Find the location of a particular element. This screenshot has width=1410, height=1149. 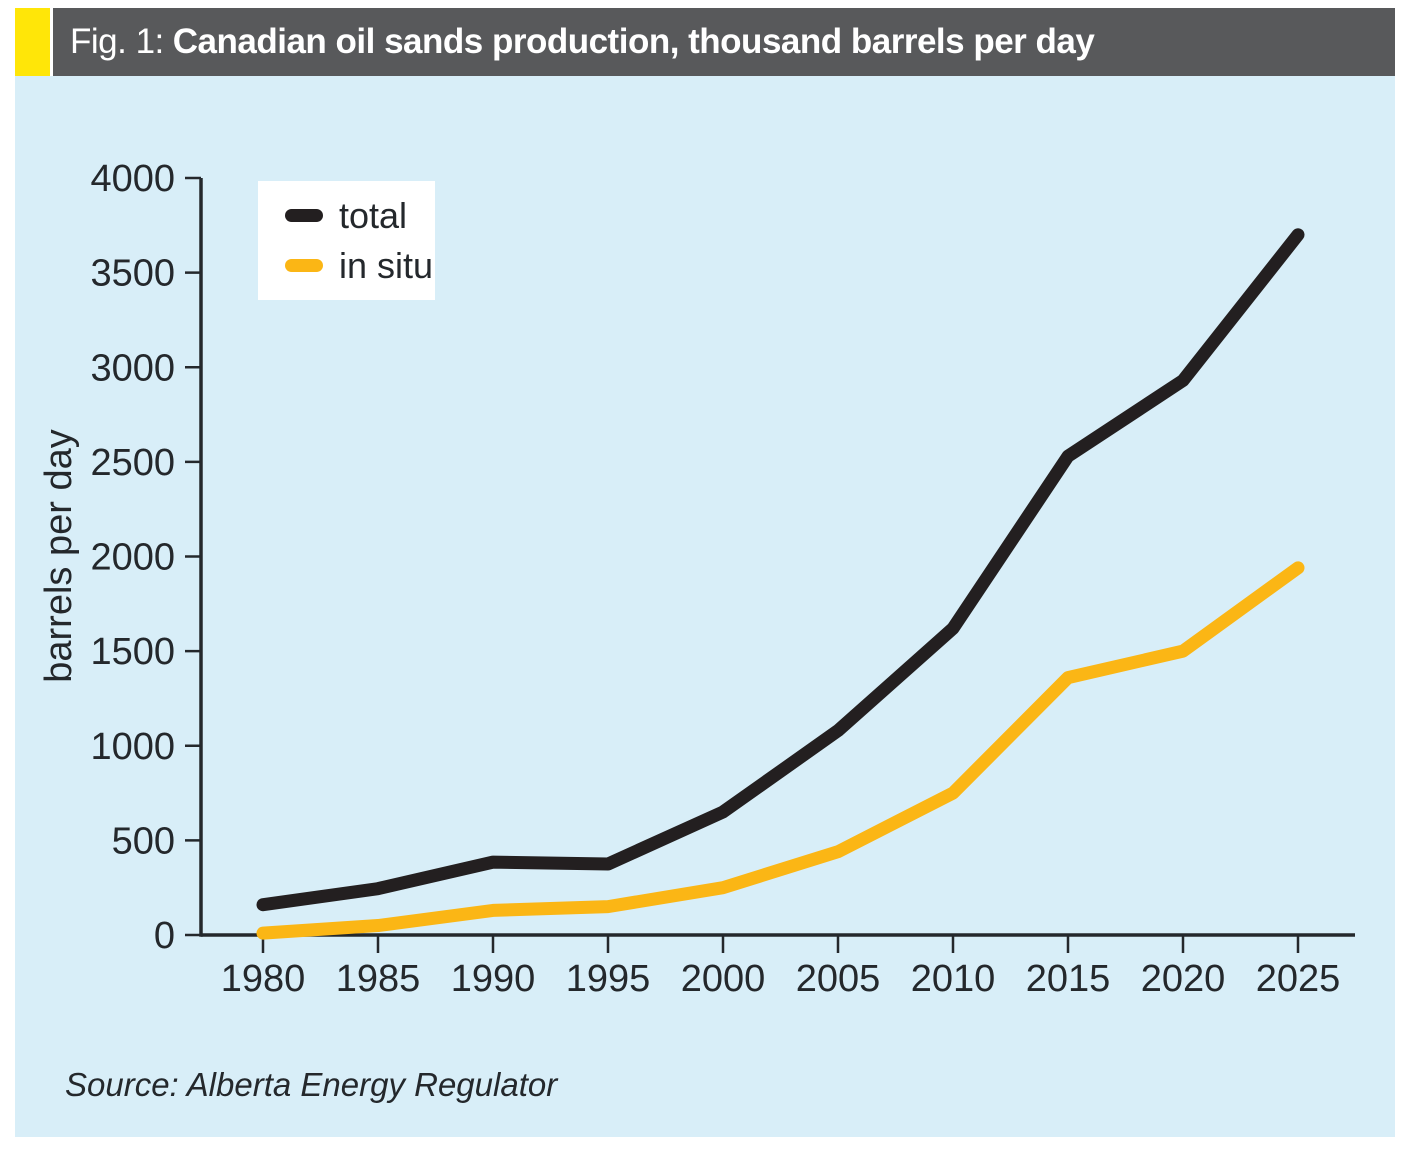

y-axis-title: barrels per day is located at coordinates (59, 555).